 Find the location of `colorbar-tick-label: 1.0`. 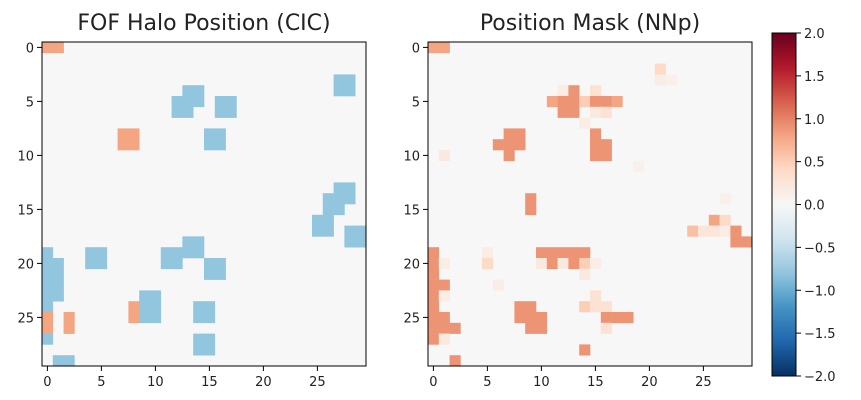

colorbar-tick-label: 1.0 is located at coordinates (814, 120).